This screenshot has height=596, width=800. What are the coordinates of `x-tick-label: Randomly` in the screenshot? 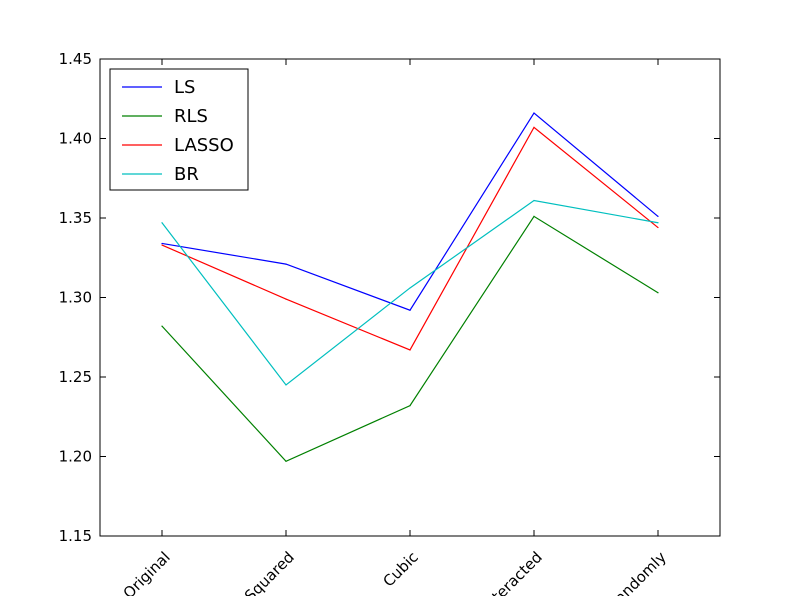 It's located at (637, 572).